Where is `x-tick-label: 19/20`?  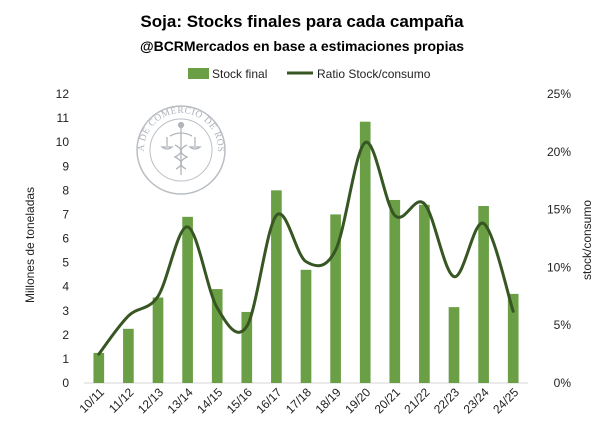
x-tick-label: 19/20 is located at coordinates (357, 400).